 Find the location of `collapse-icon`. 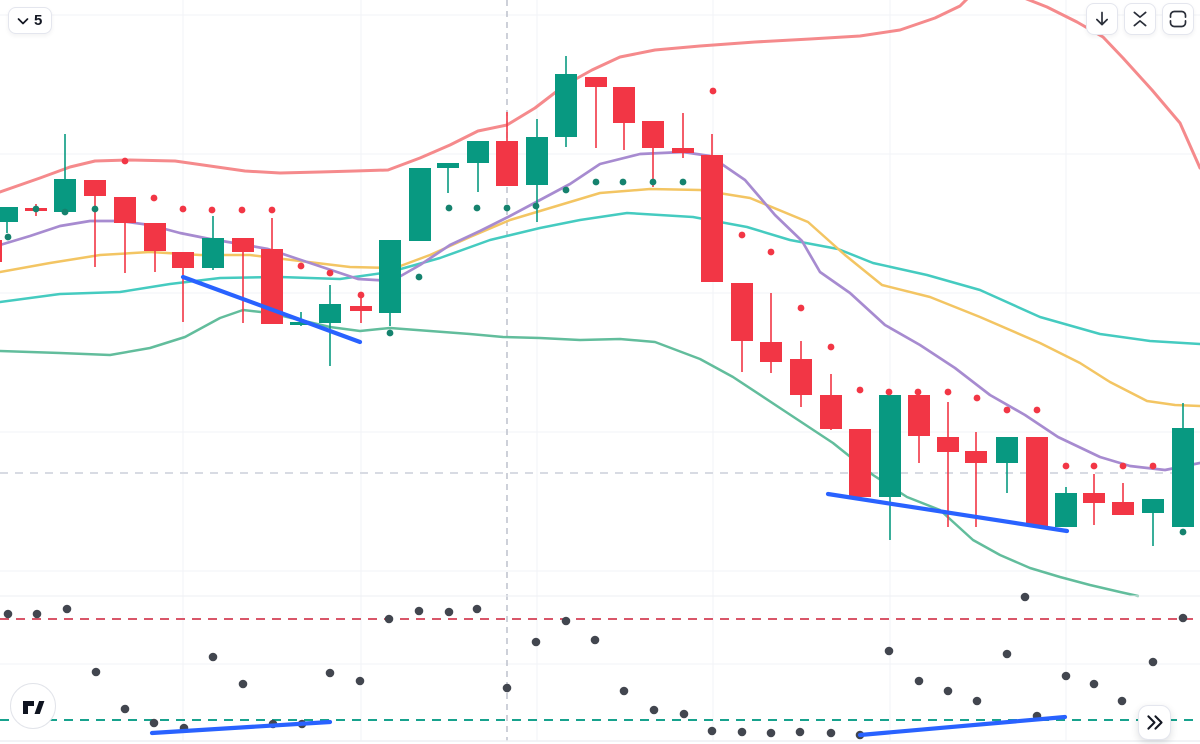

collapse-icon is located at coordinates (1140, 19).